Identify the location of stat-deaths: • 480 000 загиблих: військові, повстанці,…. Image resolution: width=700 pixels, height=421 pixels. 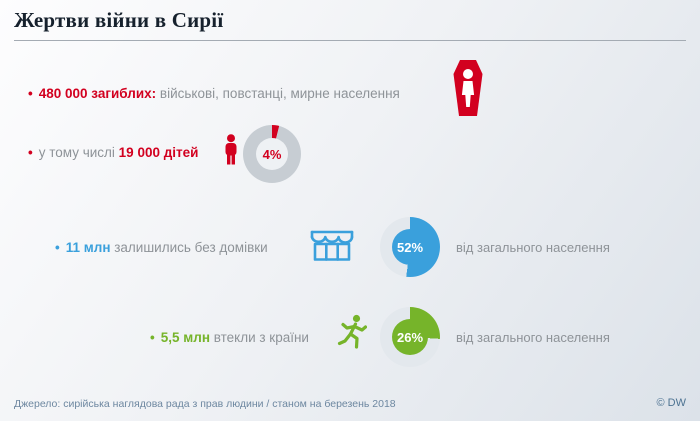
(214, 94).